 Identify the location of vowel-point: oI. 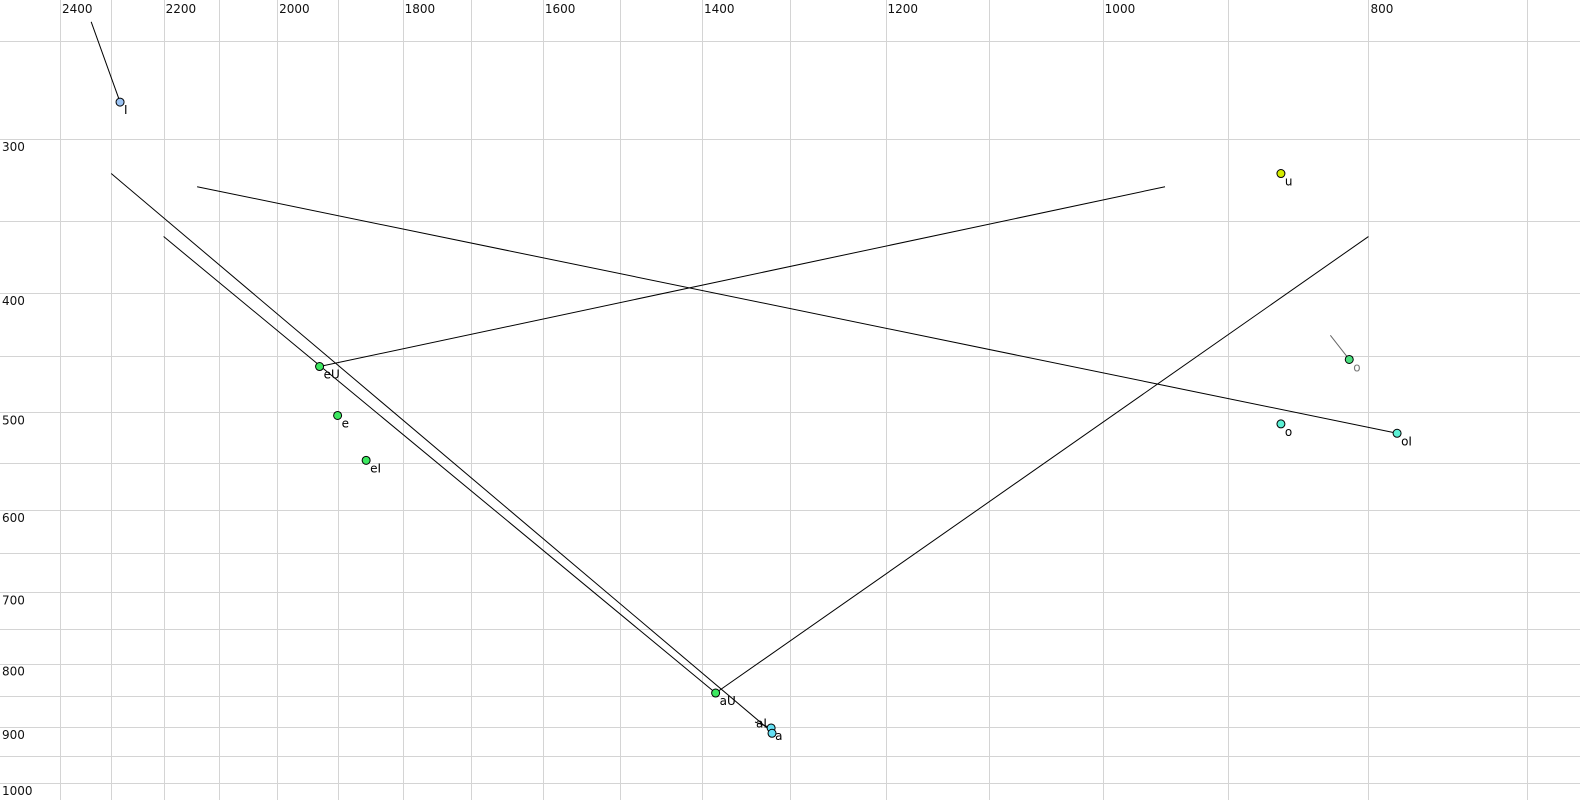
(1402, 438).